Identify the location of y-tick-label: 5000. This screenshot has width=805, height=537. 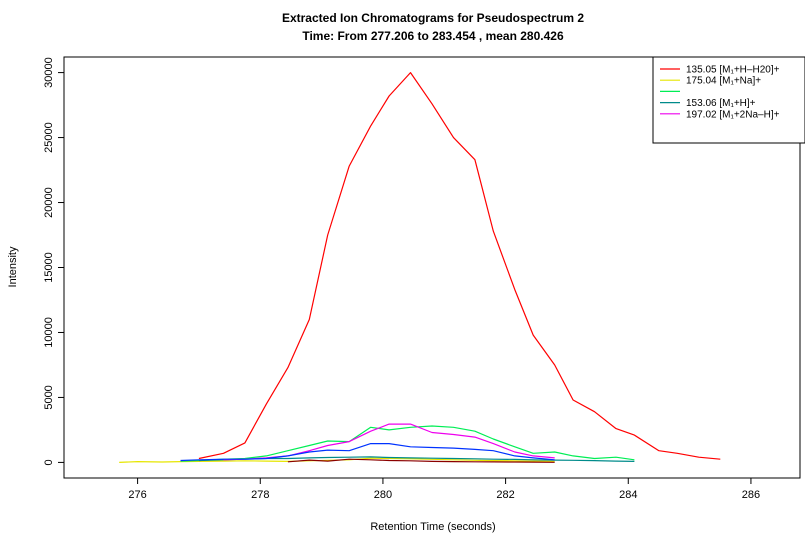
(49, 397).